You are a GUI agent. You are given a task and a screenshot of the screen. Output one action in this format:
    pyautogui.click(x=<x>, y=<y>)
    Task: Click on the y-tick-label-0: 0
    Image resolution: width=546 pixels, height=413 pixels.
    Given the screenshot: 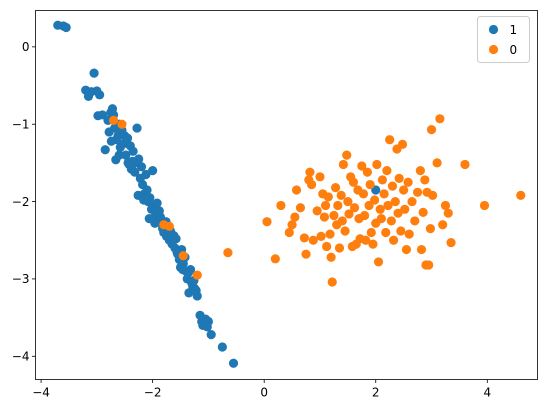 What is the action you would take?
    pyautogui.click(x=26, y=47)
    